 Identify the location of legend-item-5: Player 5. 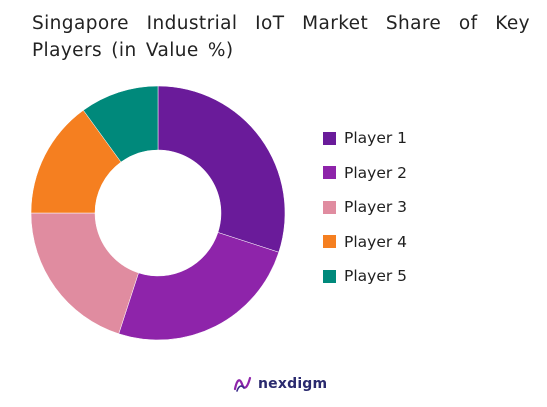
(365, 276).